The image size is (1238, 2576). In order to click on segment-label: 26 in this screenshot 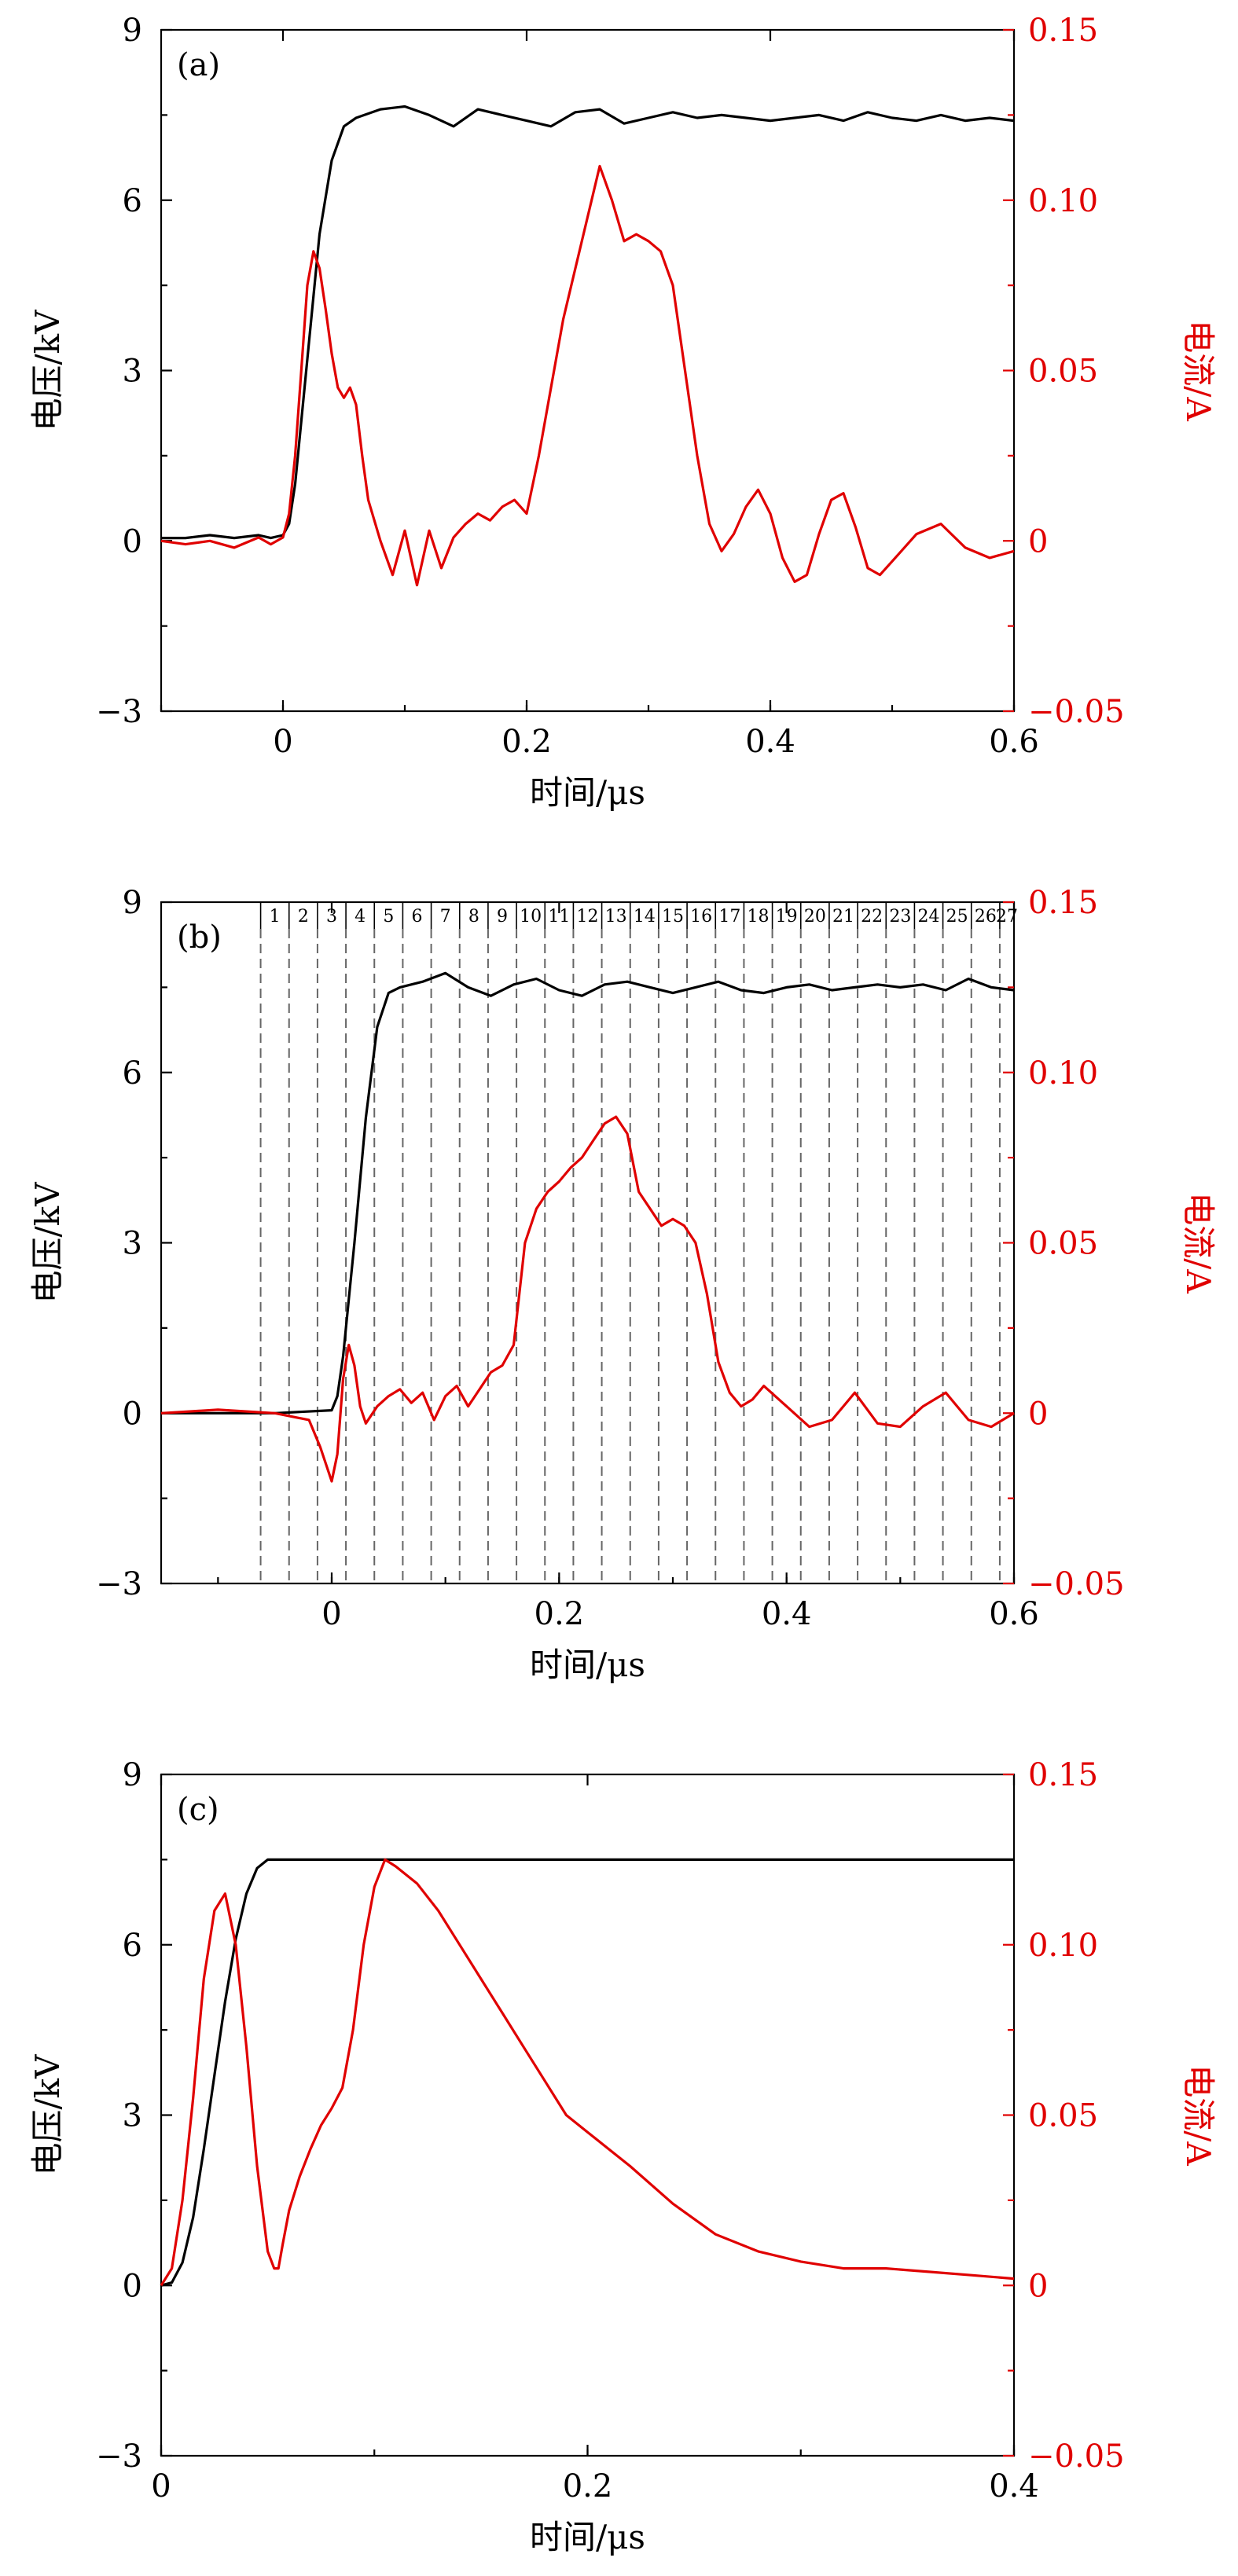, I will do `click(986, 917)`.